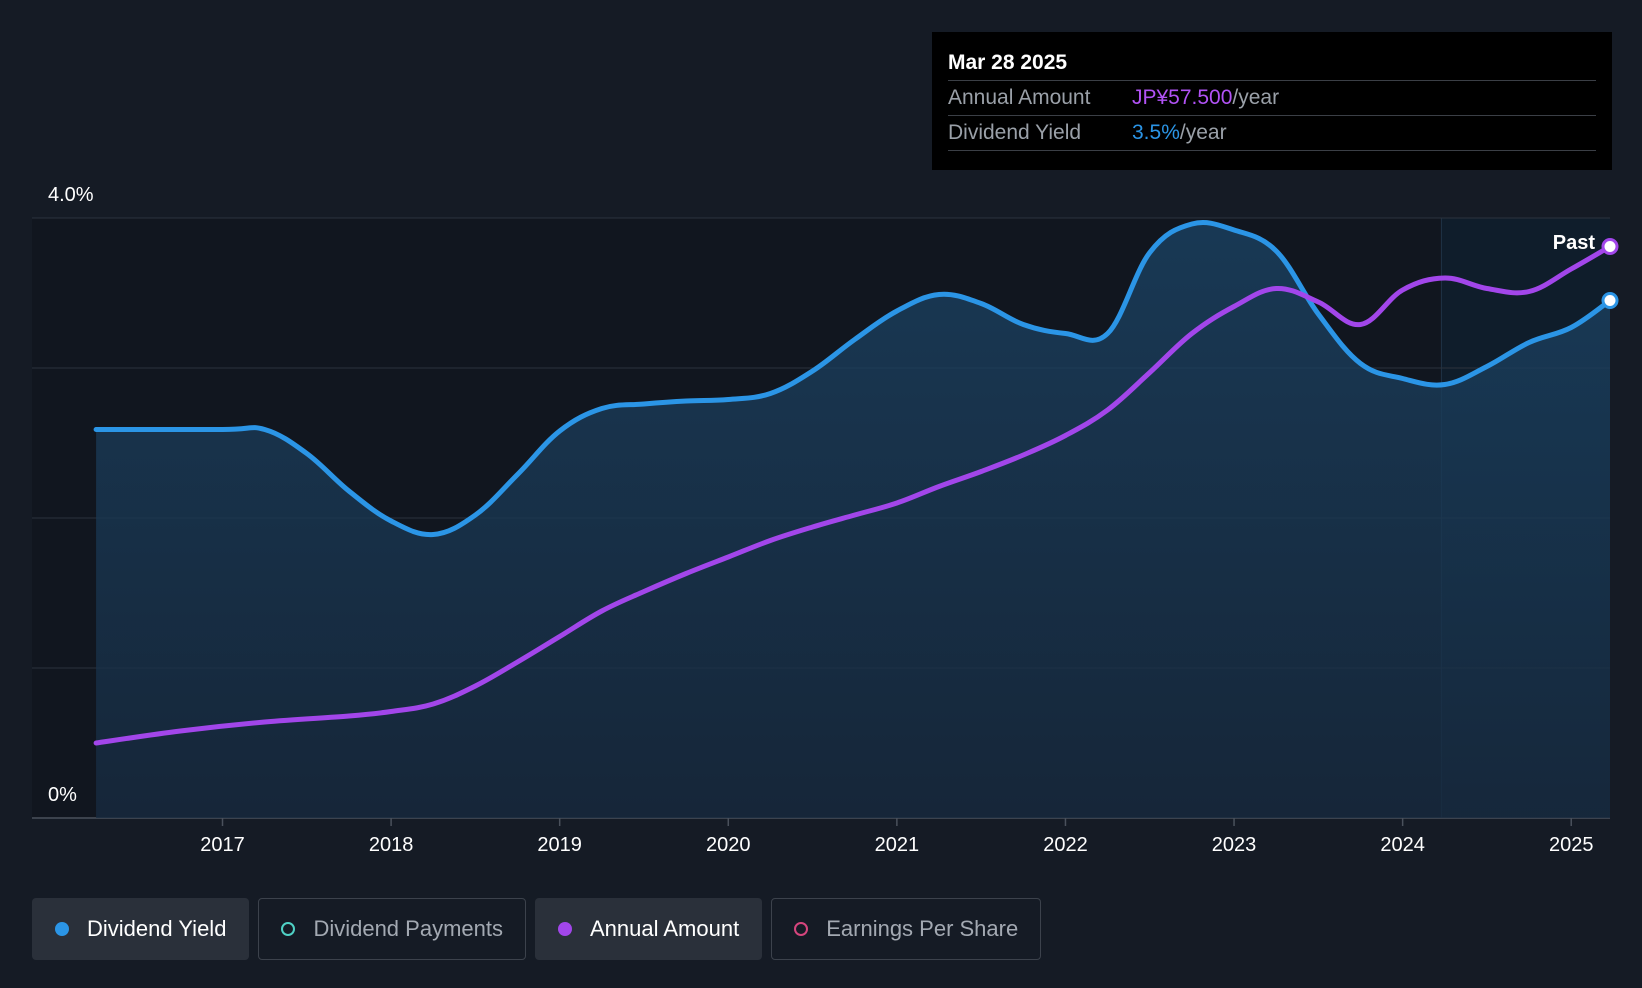 The image size is (1642, 988). I want to click on x-tick-label: 2021, so click(897, 845).